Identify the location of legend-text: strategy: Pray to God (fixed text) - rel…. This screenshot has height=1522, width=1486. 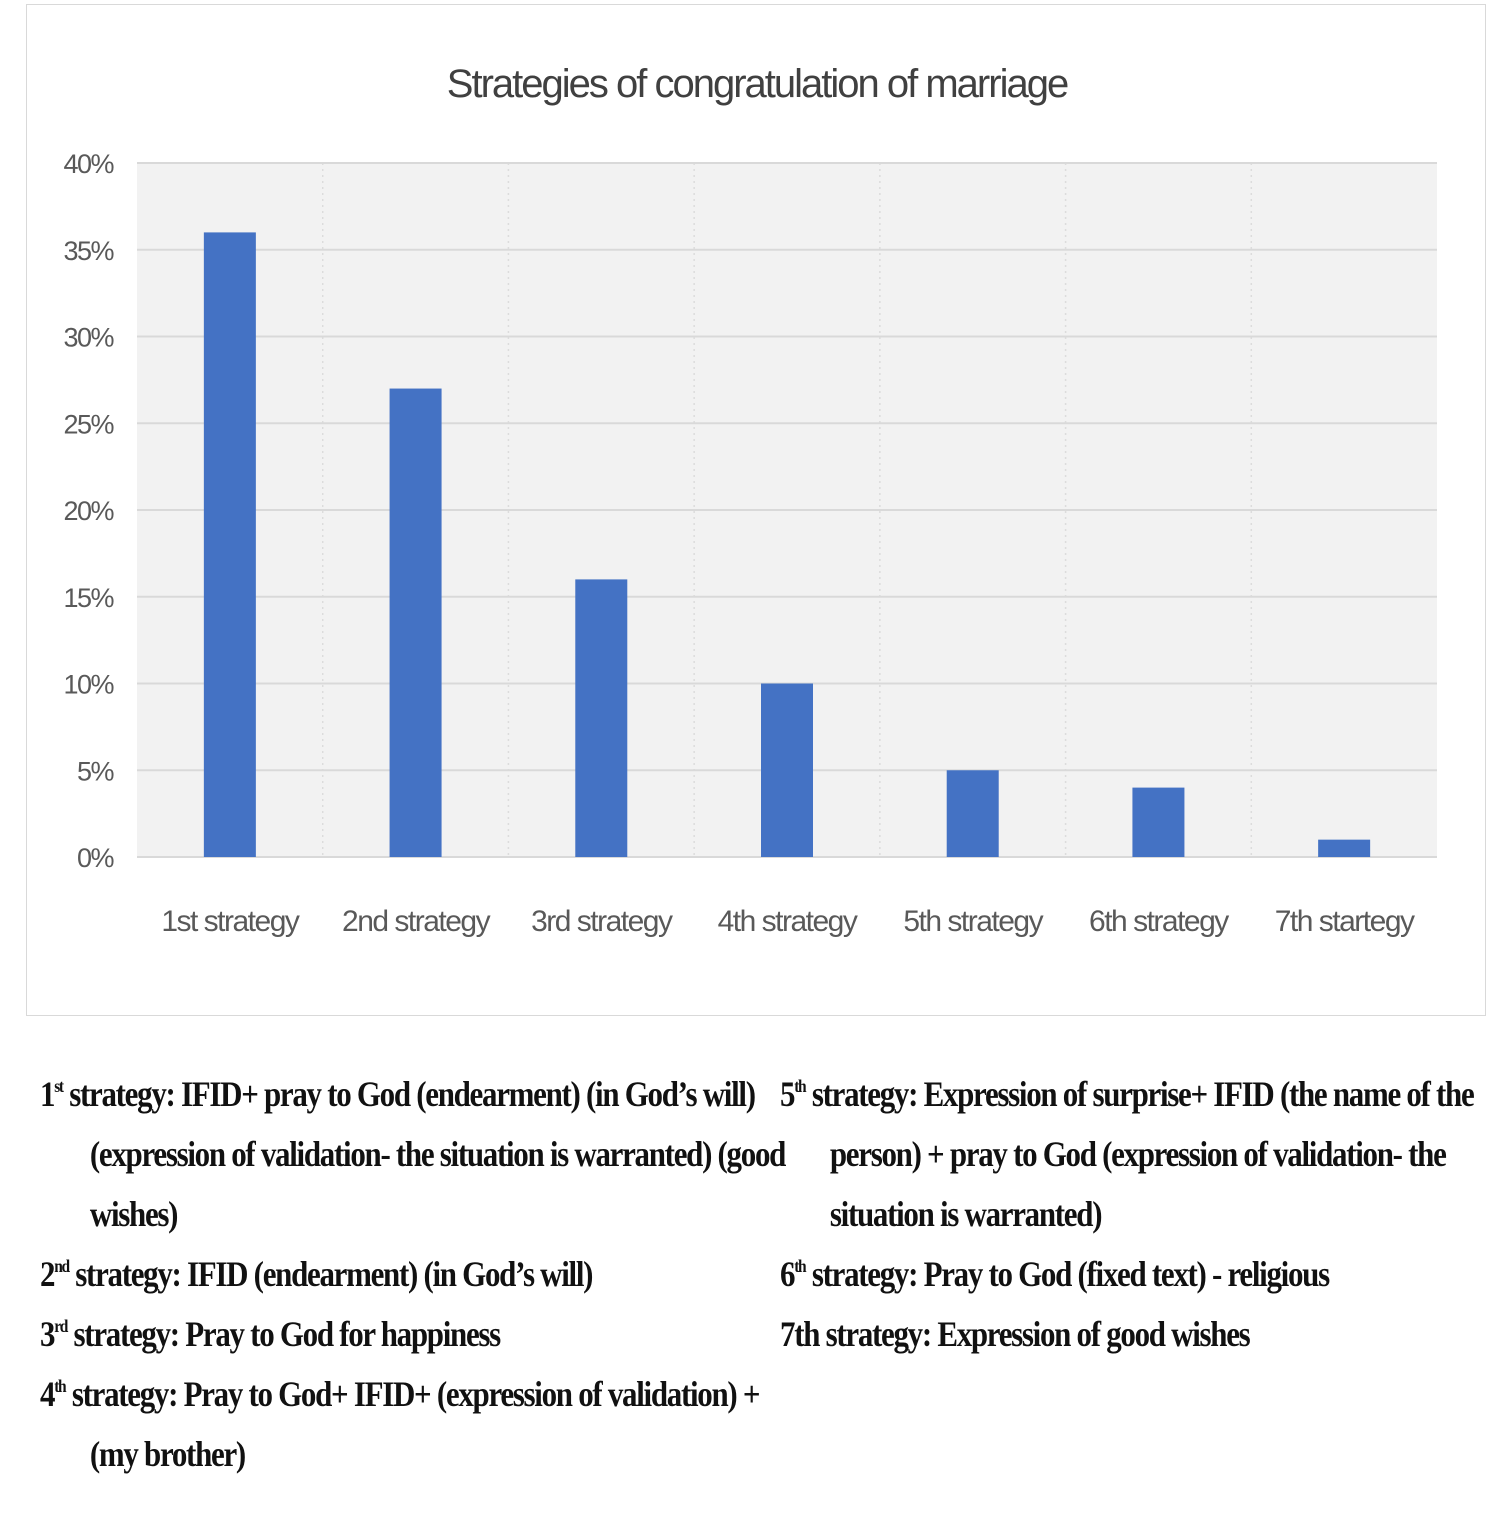
(1067, 1274).